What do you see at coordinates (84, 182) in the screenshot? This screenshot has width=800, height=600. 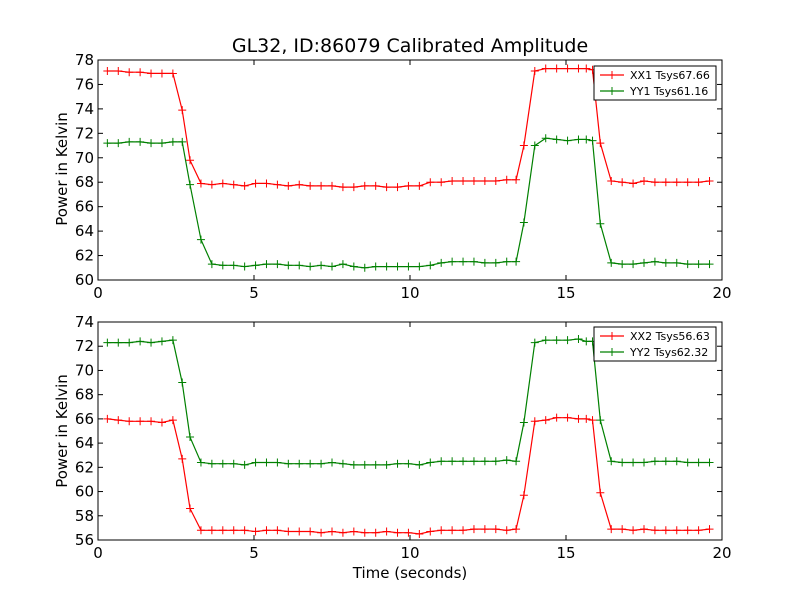 I see `y-tick-label: 68` at bounding box center [84, 182].